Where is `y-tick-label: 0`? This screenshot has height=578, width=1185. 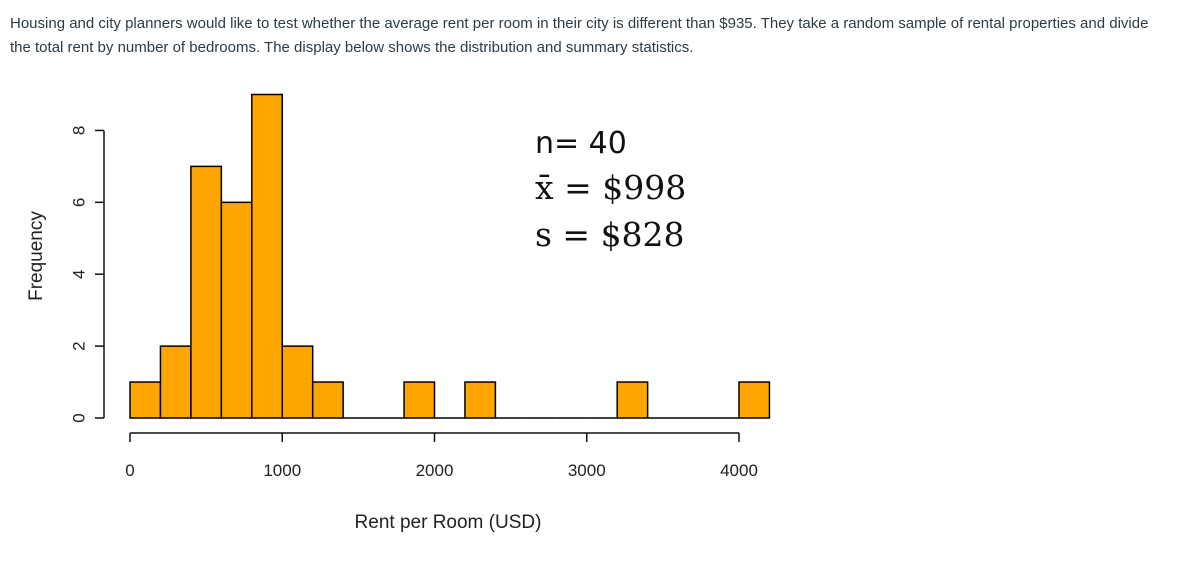 y-tick-label: 0 is located at coordinates (78, 417).